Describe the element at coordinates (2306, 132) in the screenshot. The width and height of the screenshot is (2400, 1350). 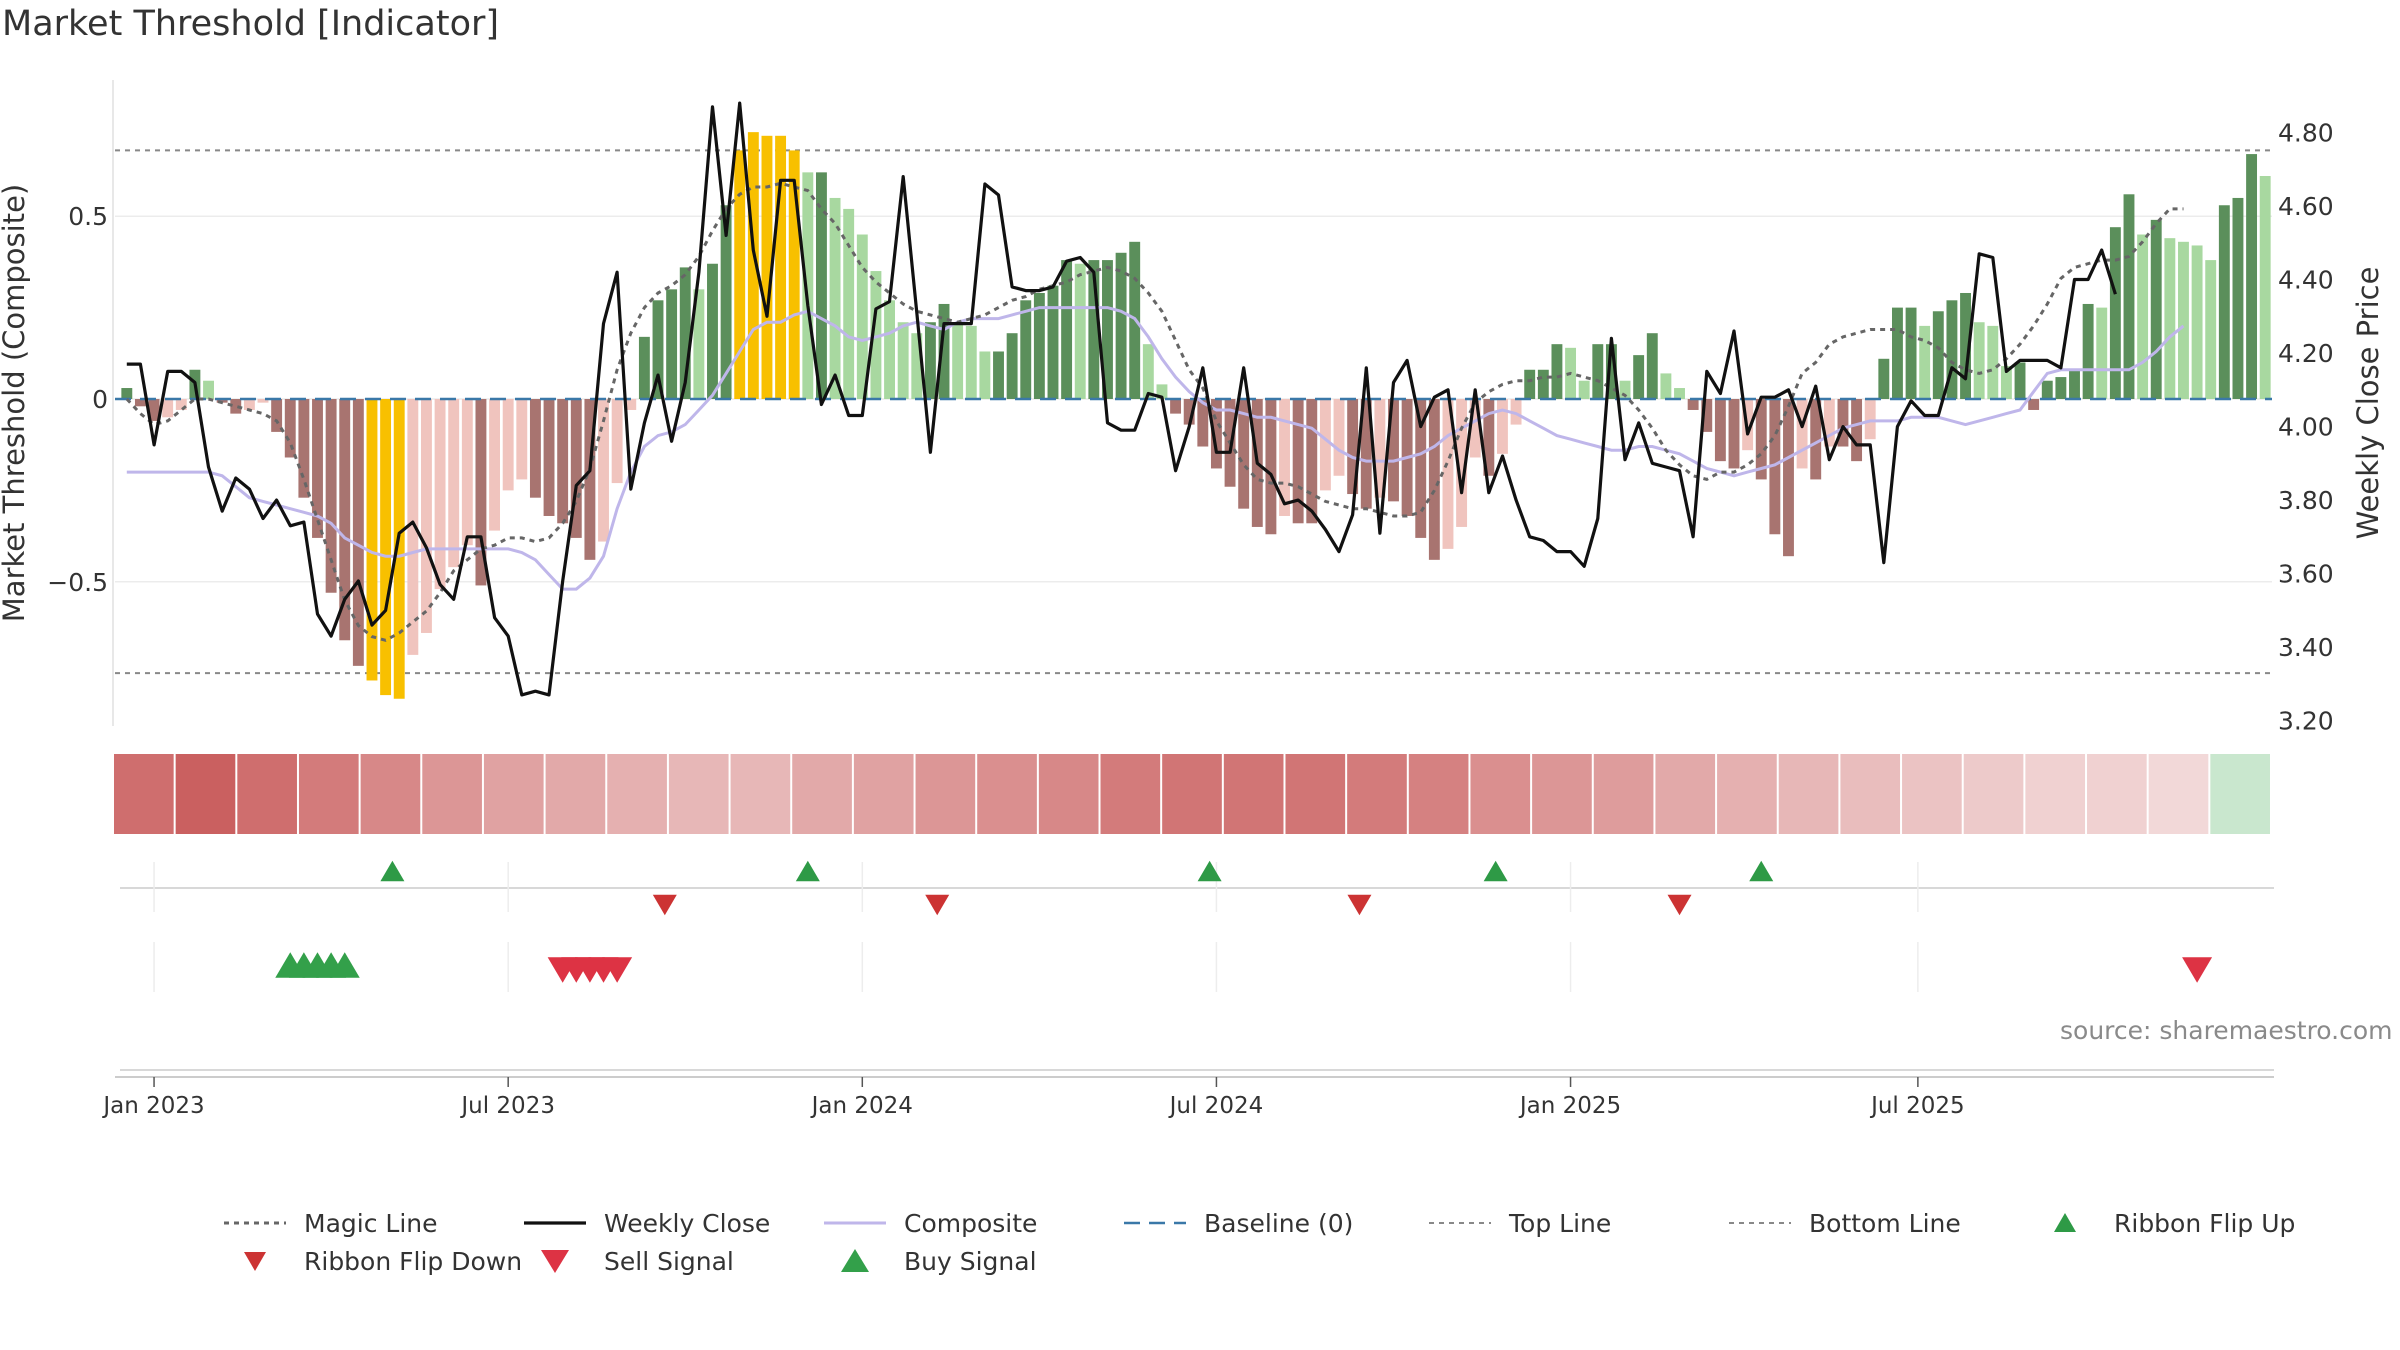
I see `y2-tick-label: 4.80` at that location.